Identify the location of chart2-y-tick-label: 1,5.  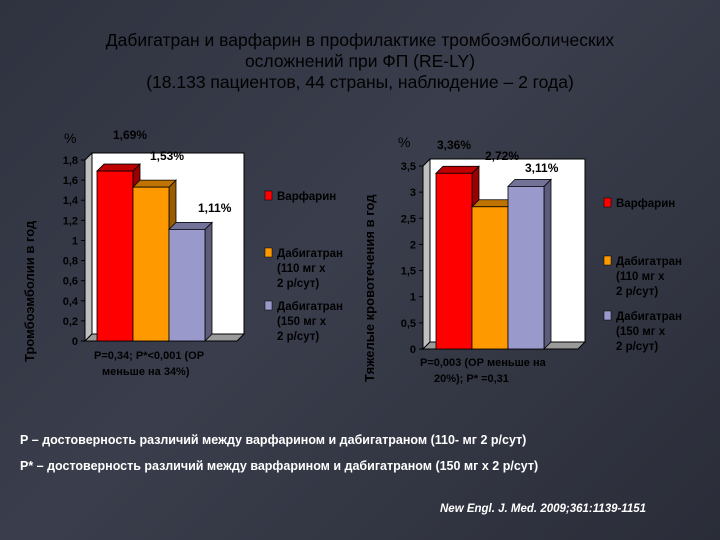
(408, 272).